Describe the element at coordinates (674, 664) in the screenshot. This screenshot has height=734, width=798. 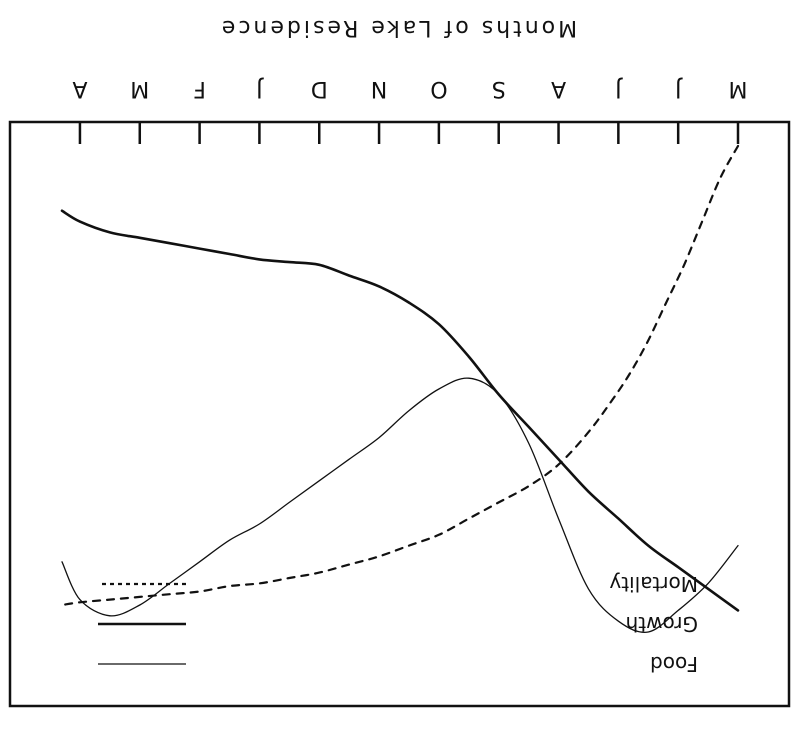
I see `legend-label-food: Food` at that location.